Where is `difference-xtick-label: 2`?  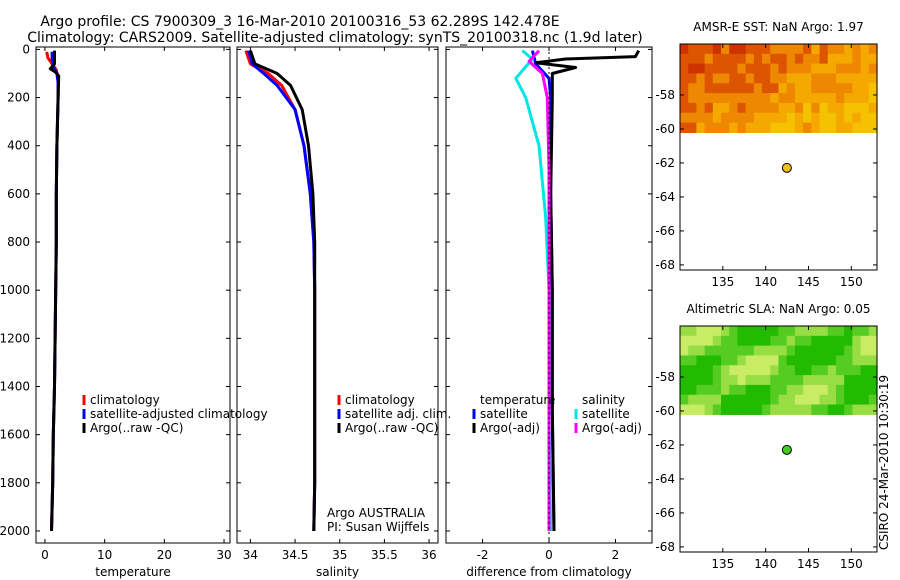 difference-xtick-label: 2 is located at coordinates (616, 555).